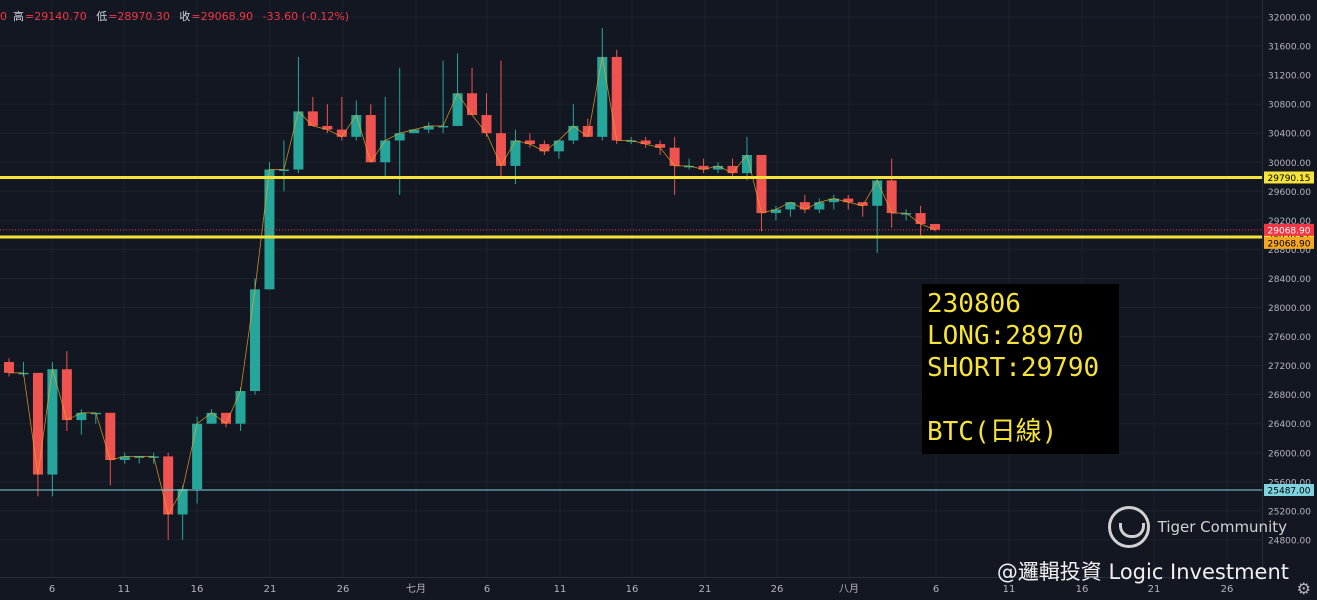  What do you see at coordinates (1289, 193) in the screenshot?
I see `y-tick-label: 29600.00` at bounding box center [1289, 193].